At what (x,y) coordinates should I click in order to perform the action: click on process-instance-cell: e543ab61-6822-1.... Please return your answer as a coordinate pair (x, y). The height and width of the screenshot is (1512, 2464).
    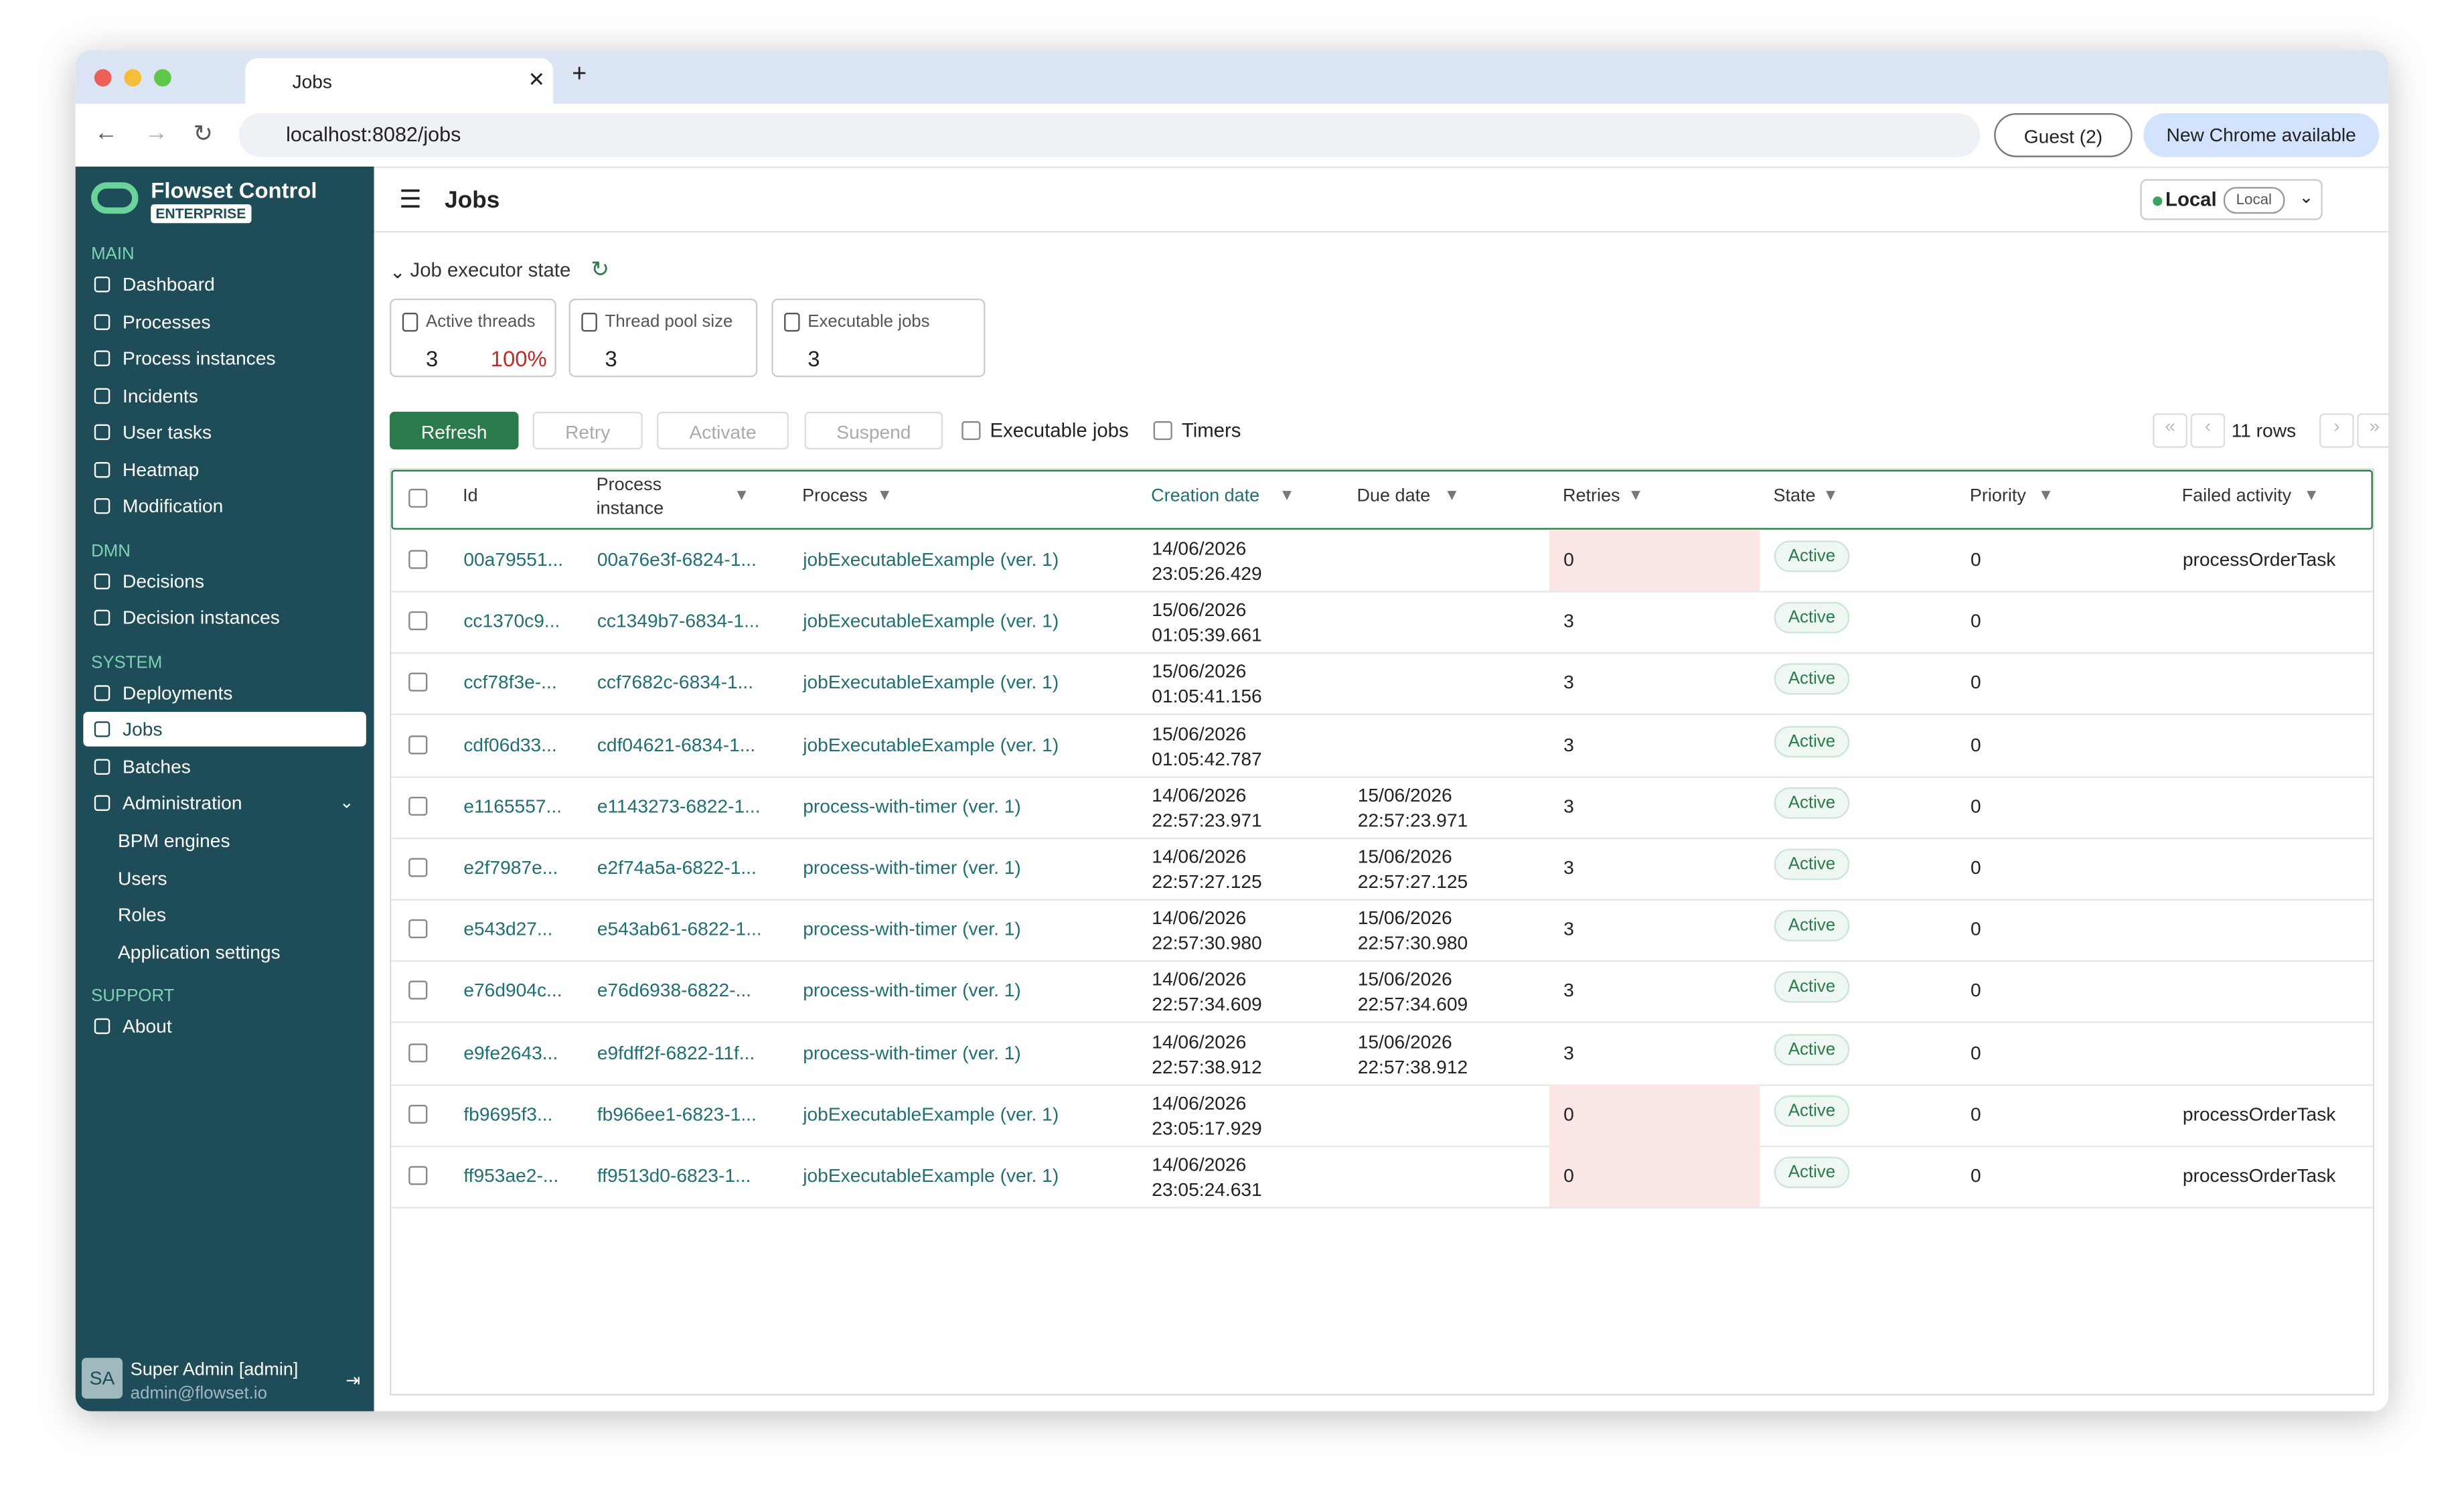
    Looking at the image, I should click on (679, 929).